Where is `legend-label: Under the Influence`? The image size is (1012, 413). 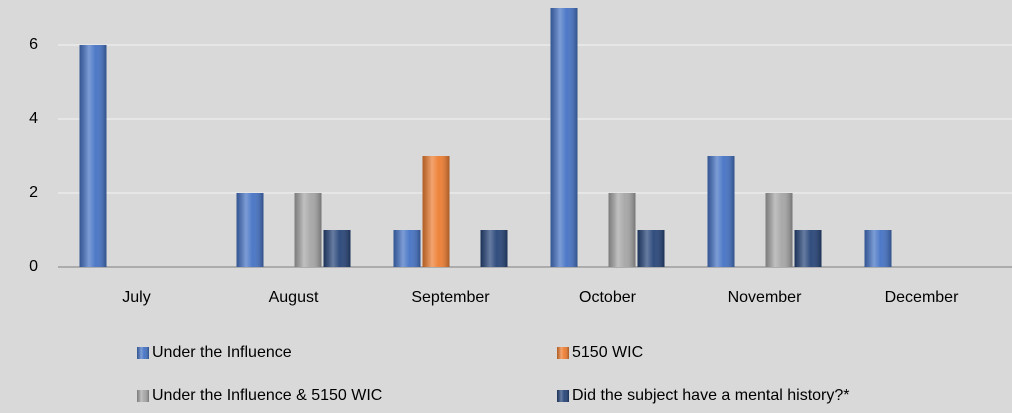 legend-label: Under the Influence is located at coordinates (222, 352).